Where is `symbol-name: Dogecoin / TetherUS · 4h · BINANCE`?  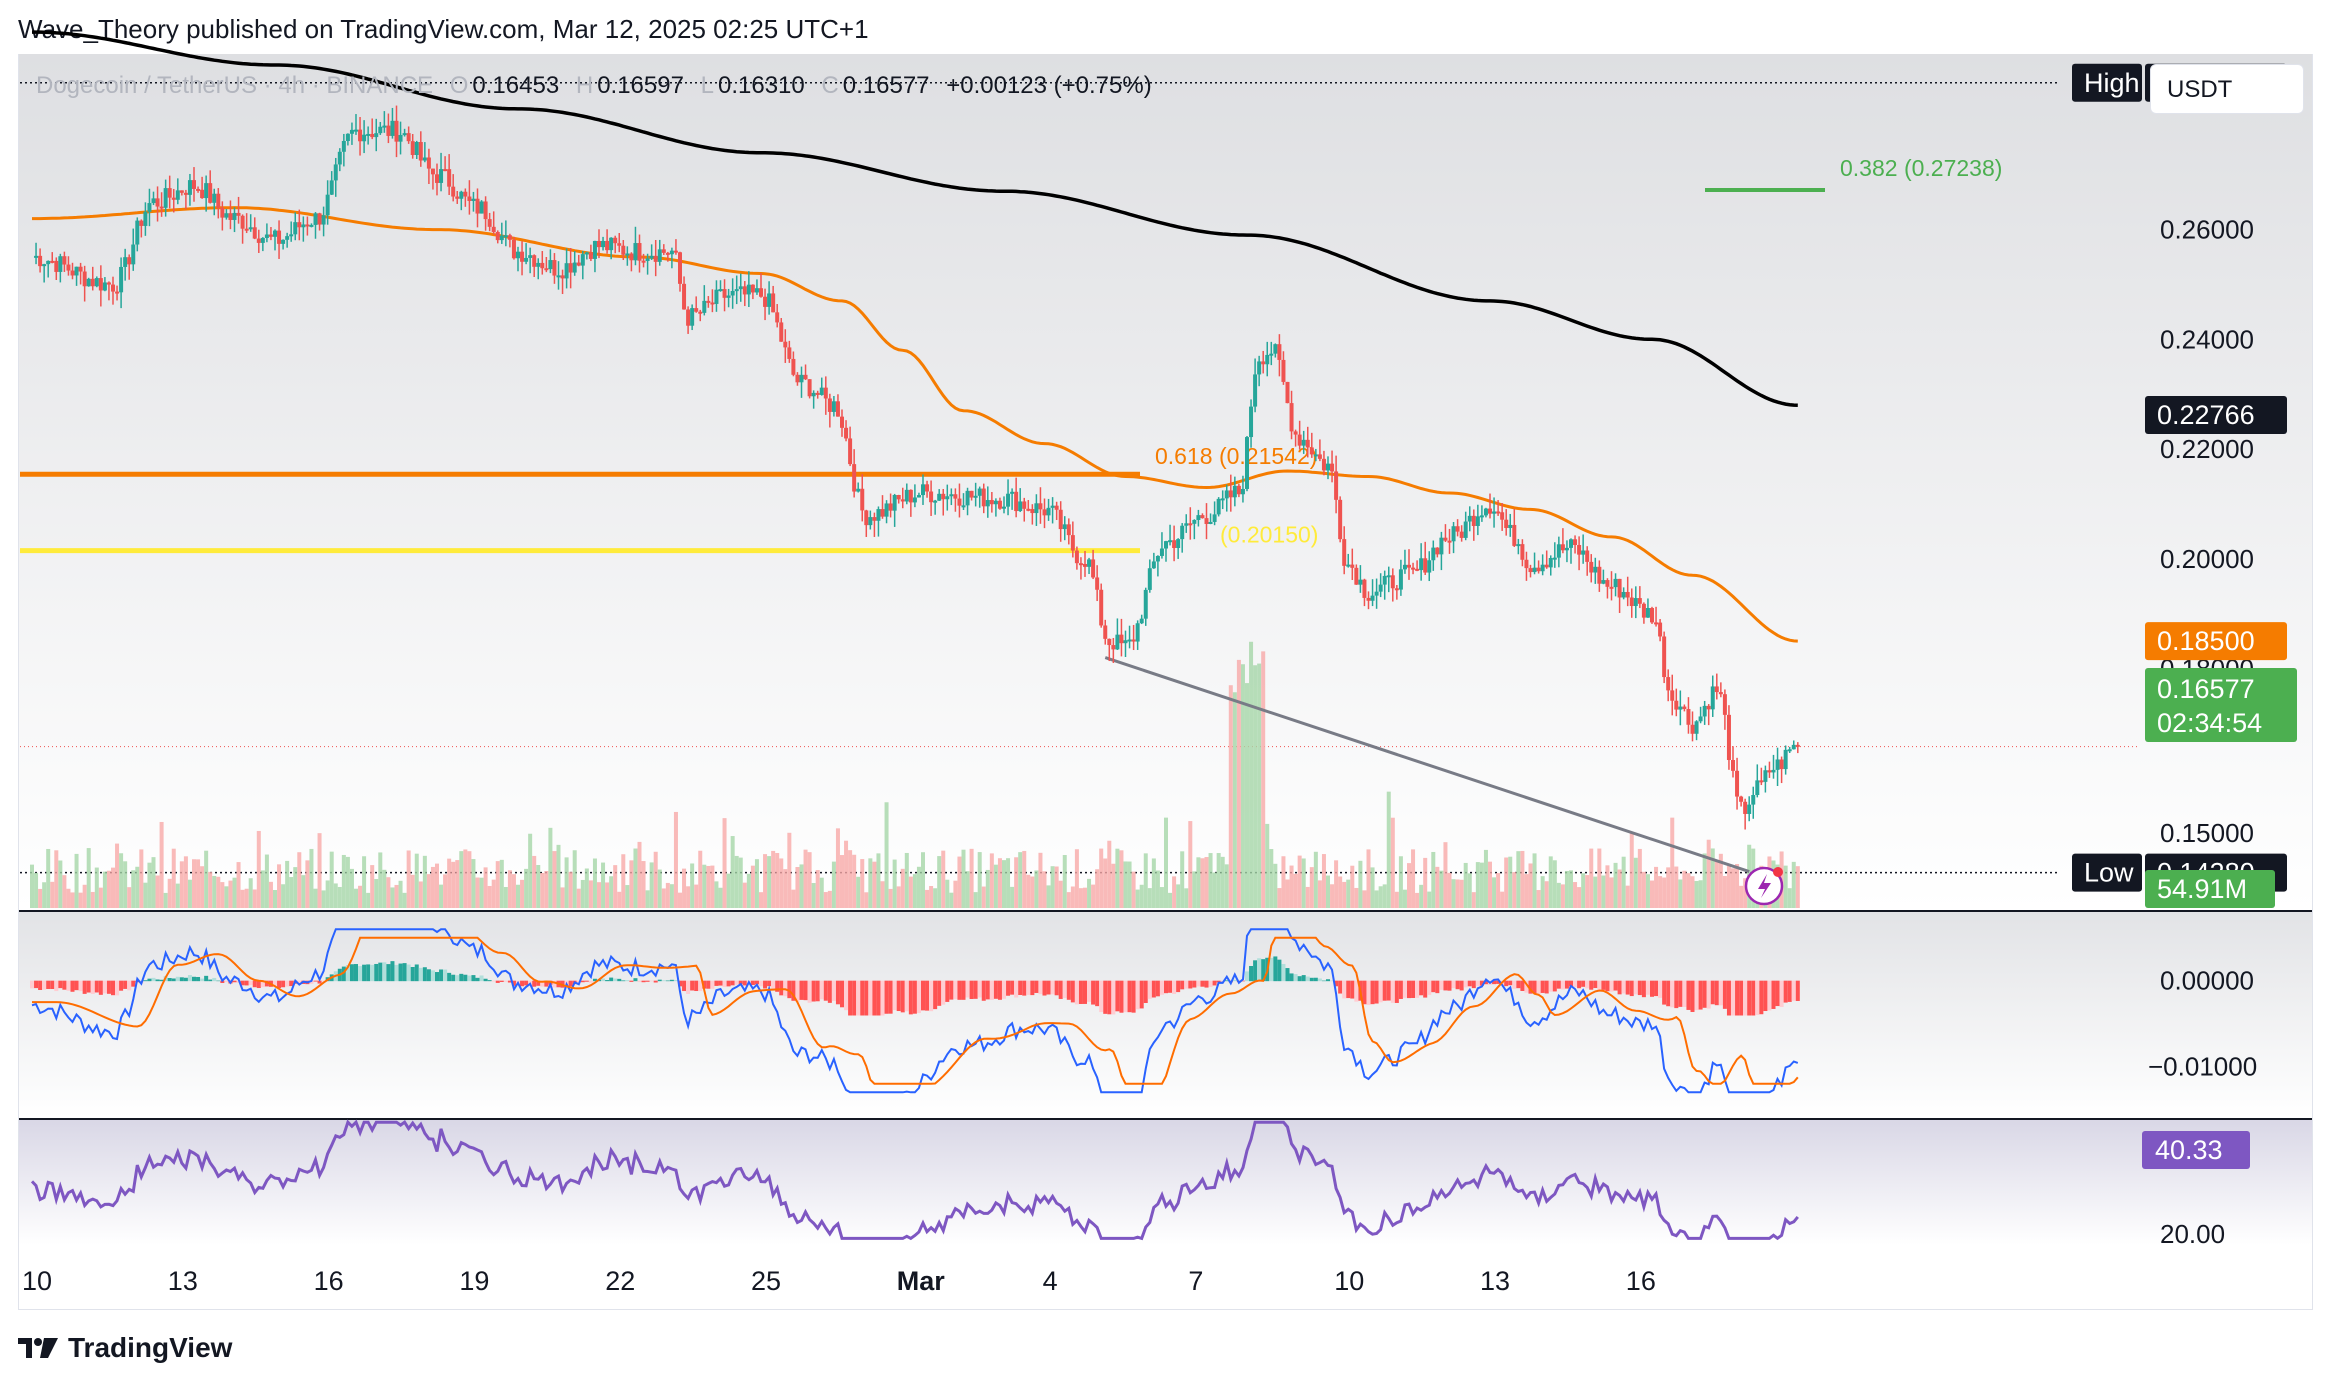
symbol-name: Dogecoin / TetherUS · 4h · BINANCE is located at coordinates (235, 85).